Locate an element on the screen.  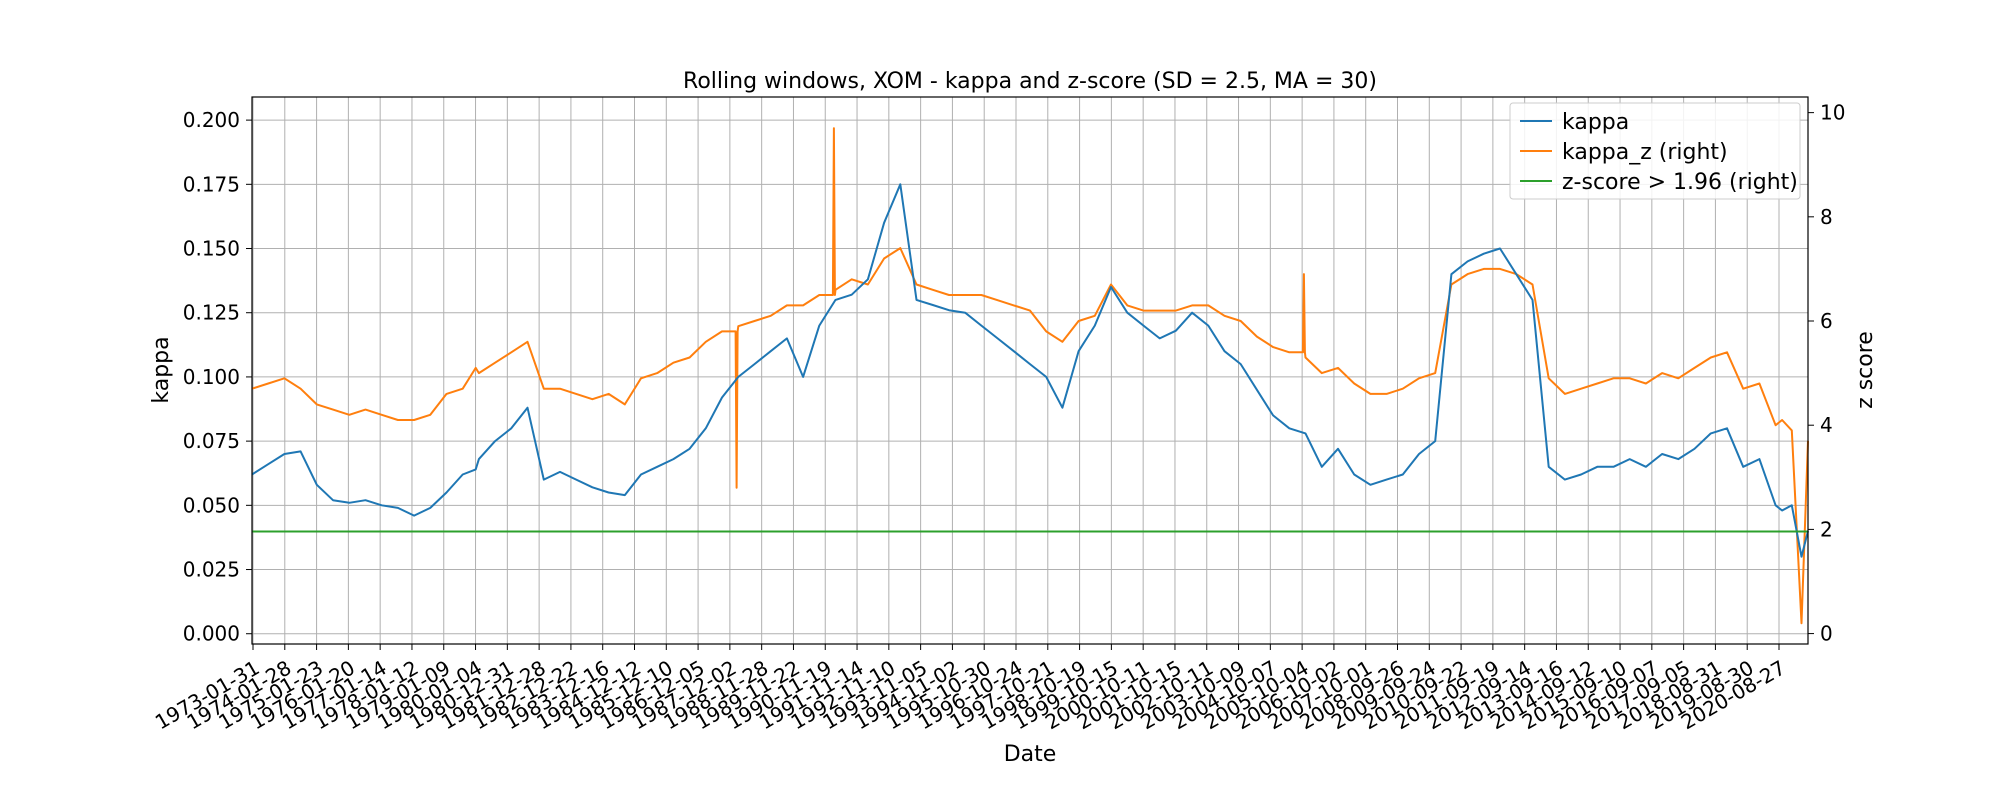
y-tick-label-left: 0.150 is located at coordinates (211, 249).